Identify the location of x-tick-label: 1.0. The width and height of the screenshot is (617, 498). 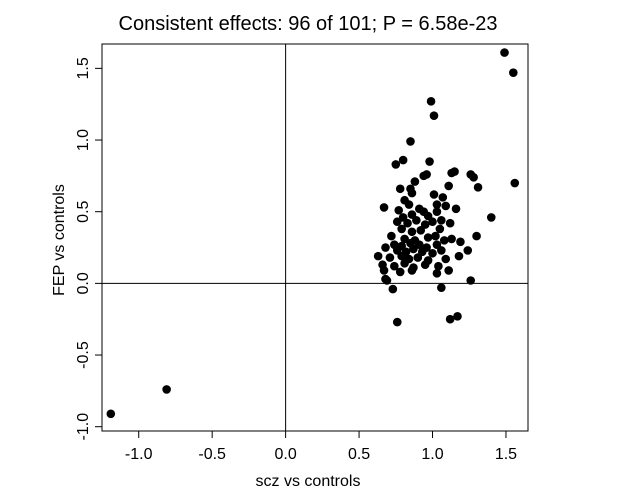
(432, 454).